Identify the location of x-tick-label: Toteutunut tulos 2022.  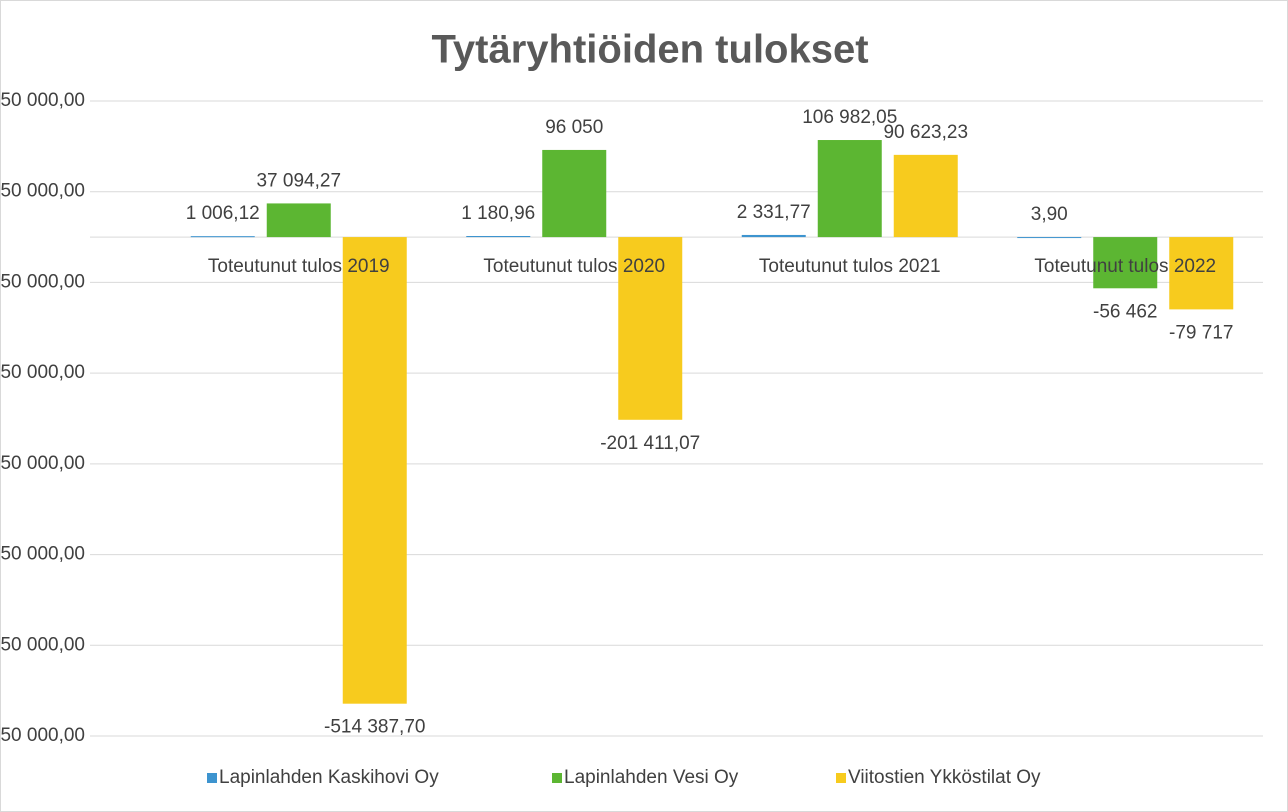
(1125, 266).